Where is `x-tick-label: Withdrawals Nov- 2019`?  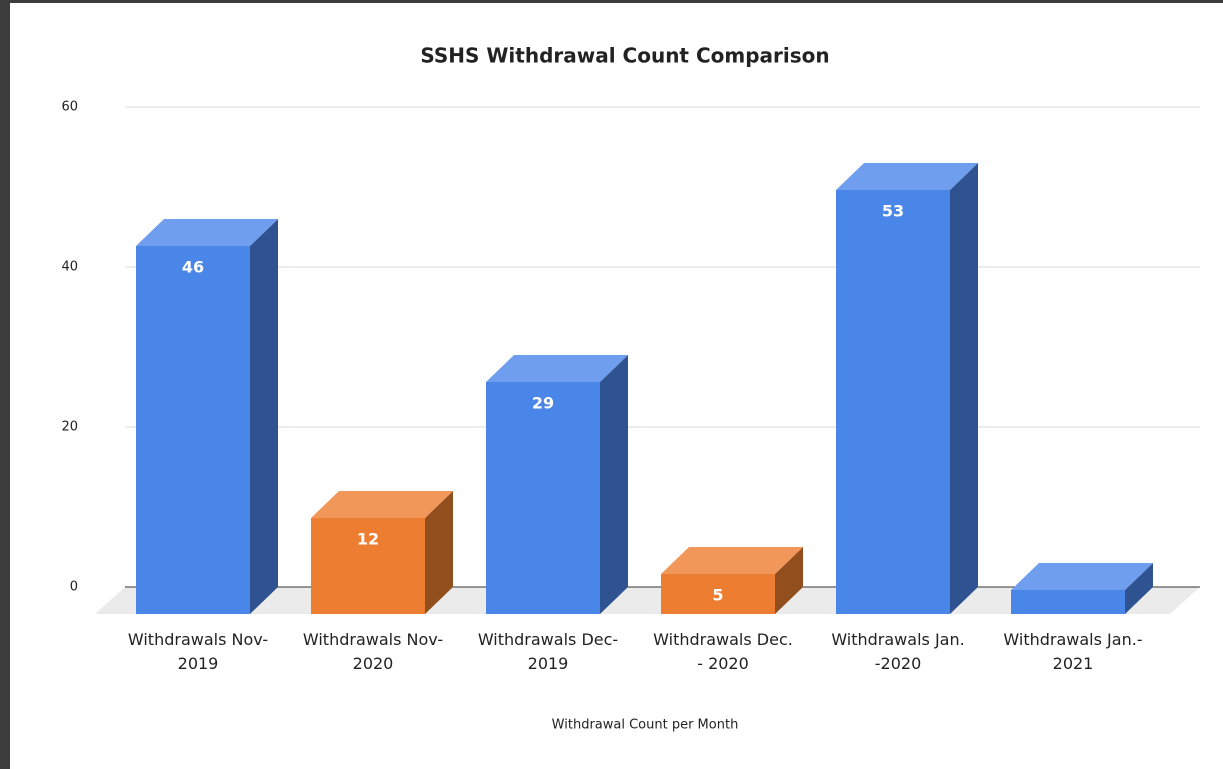 x-tick-label: Withdrawals Nov- 2019 is located at coordinates (198, 651).